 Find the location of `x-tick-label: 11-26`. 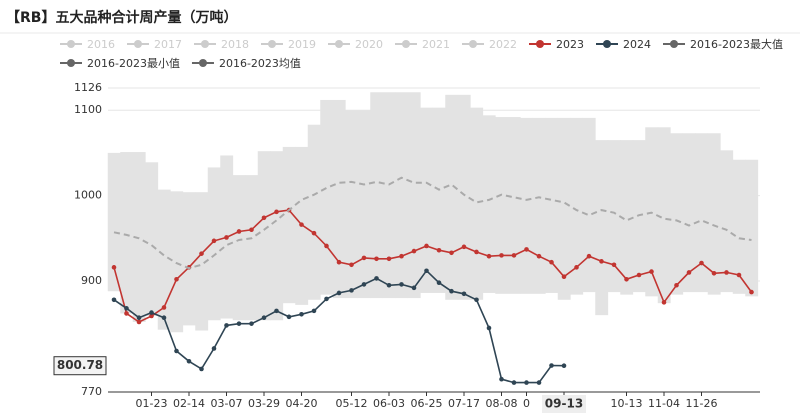

x-tick-label: 11-26 is located at coordinates (702, 403).